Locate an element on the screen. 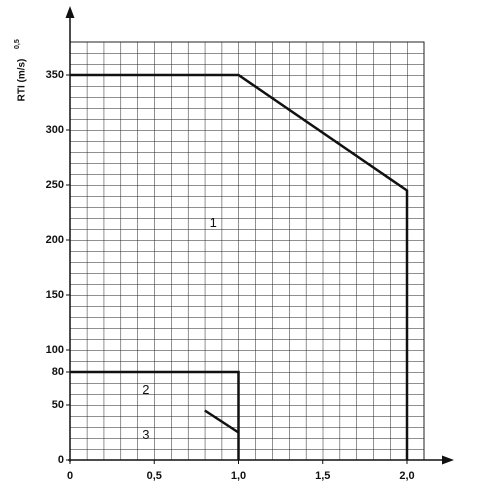 Image resolution: width=494 pixels, height=488 pixels. x-tick-label: 0 is located at coordinates (70, 476).